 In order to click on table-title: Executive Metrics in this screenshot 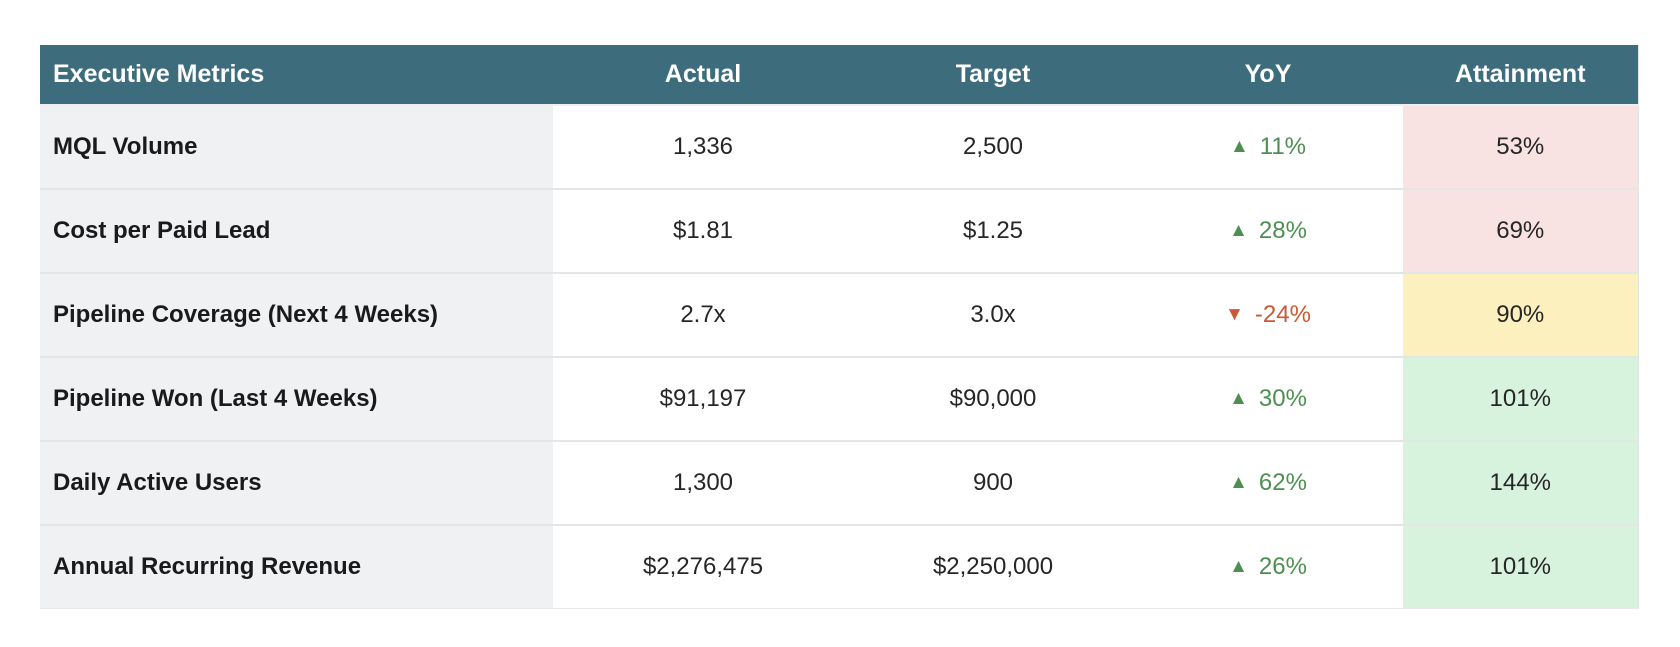, I will do `click(296, 75)`.